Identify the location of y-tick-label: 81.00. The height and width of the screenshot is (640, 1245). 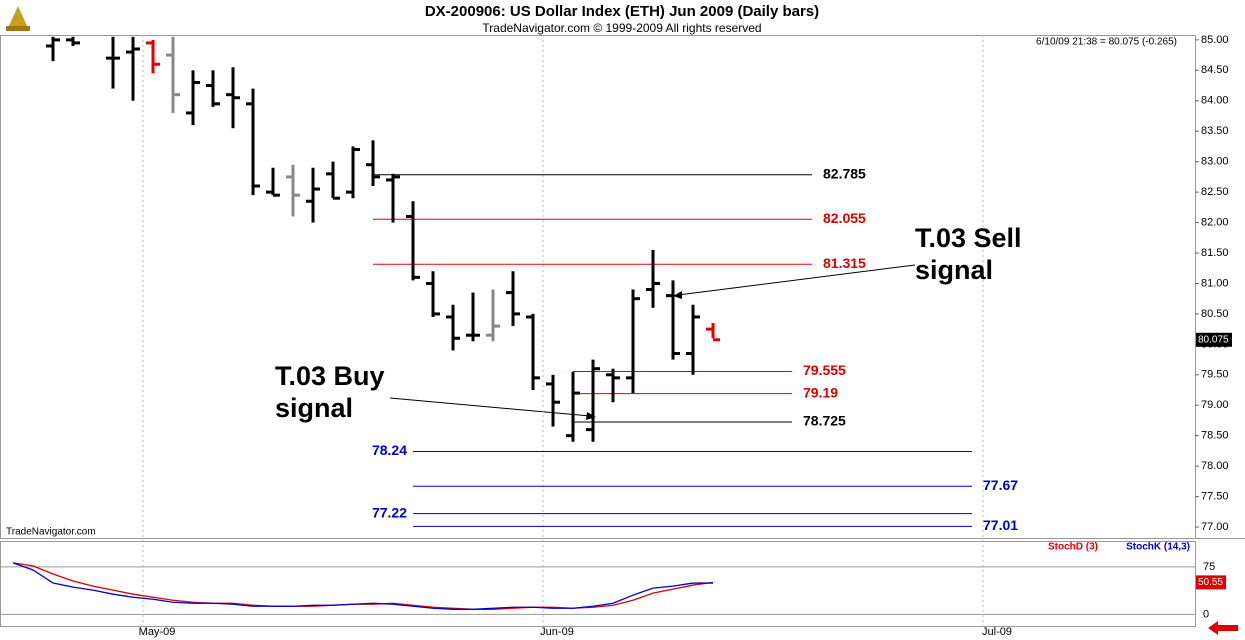
(1215, 283).